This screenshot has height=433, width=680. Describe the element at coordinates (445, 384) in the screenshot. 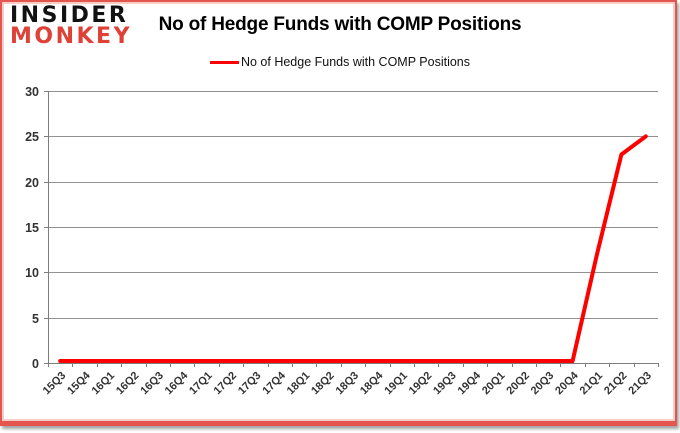

I see `x-tick-label: 19Q3` at that location.